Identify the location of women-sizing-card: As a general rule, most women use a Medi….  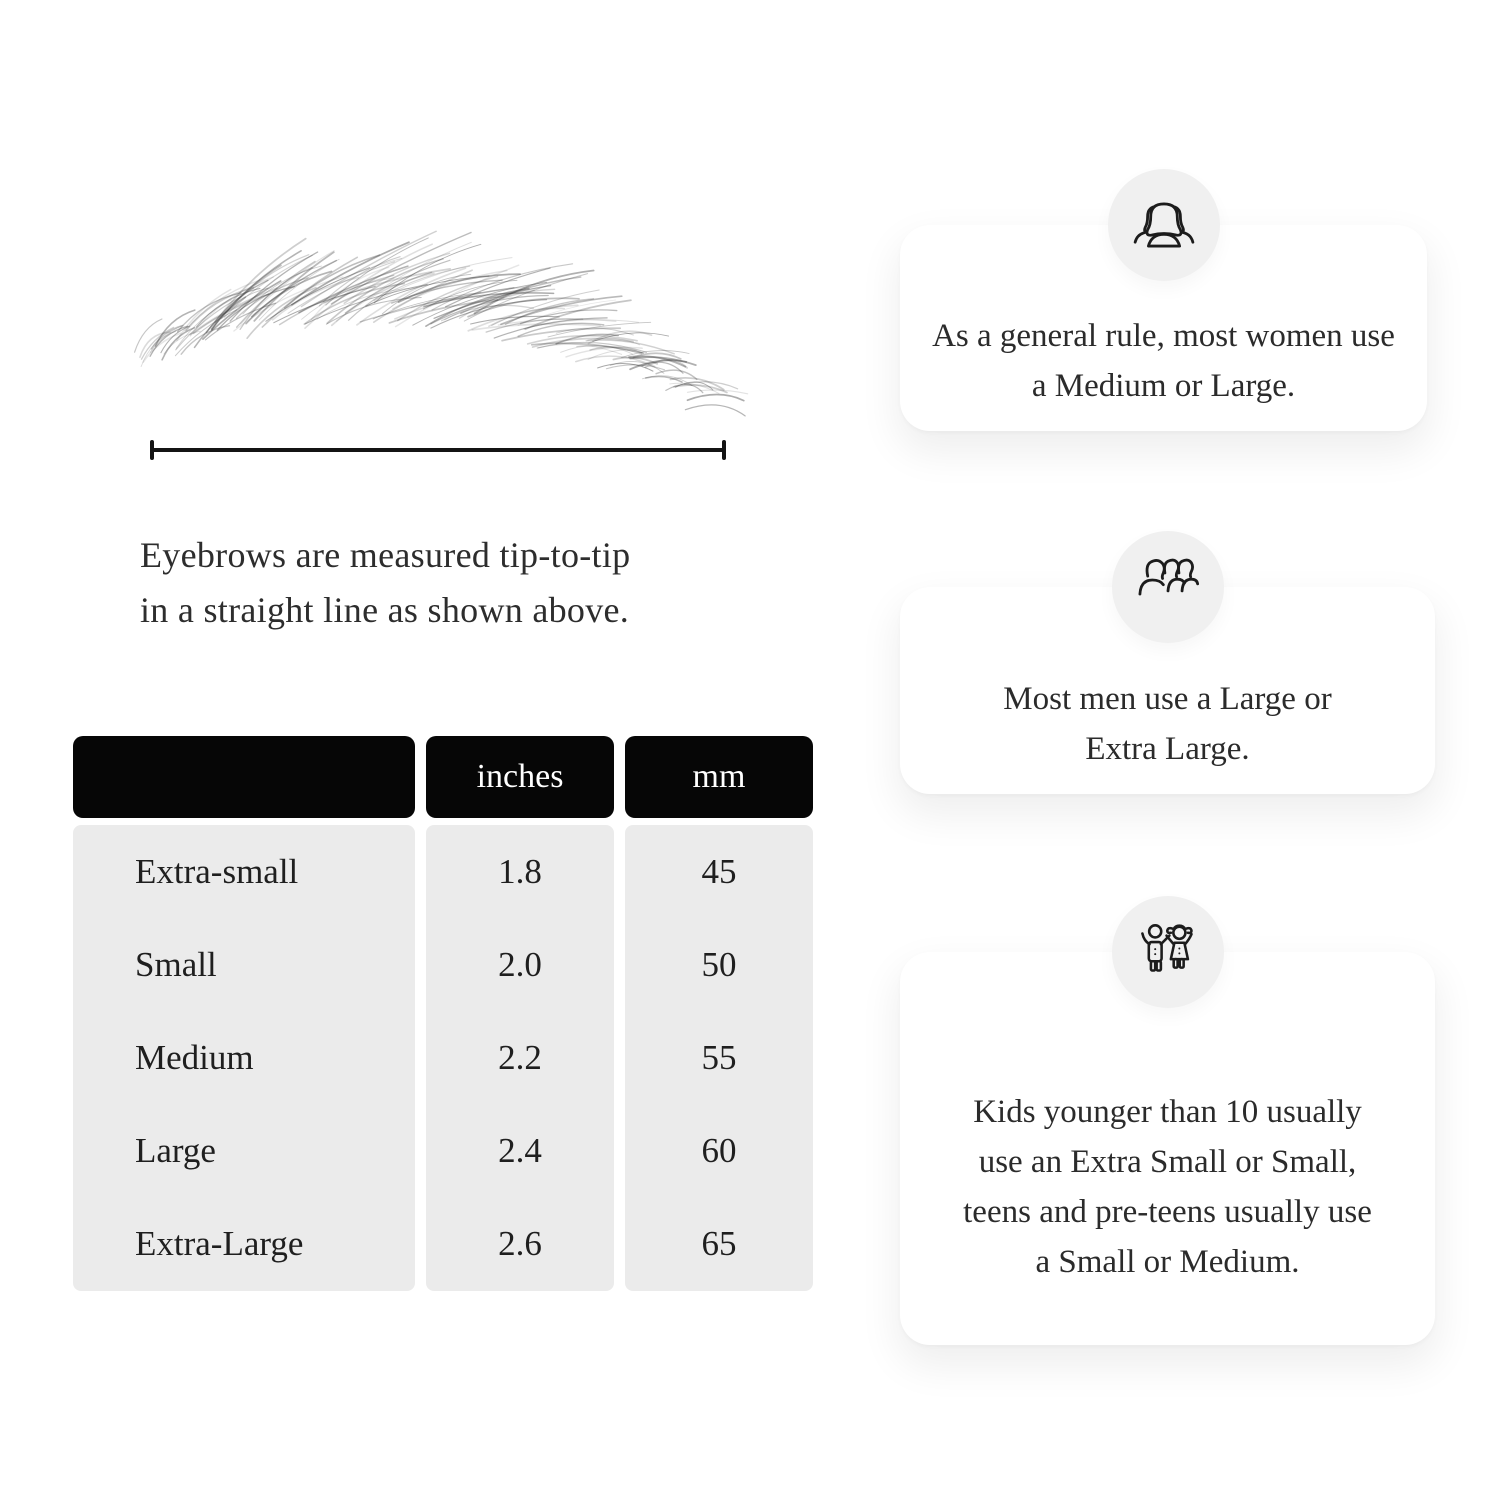
(1163, 300).